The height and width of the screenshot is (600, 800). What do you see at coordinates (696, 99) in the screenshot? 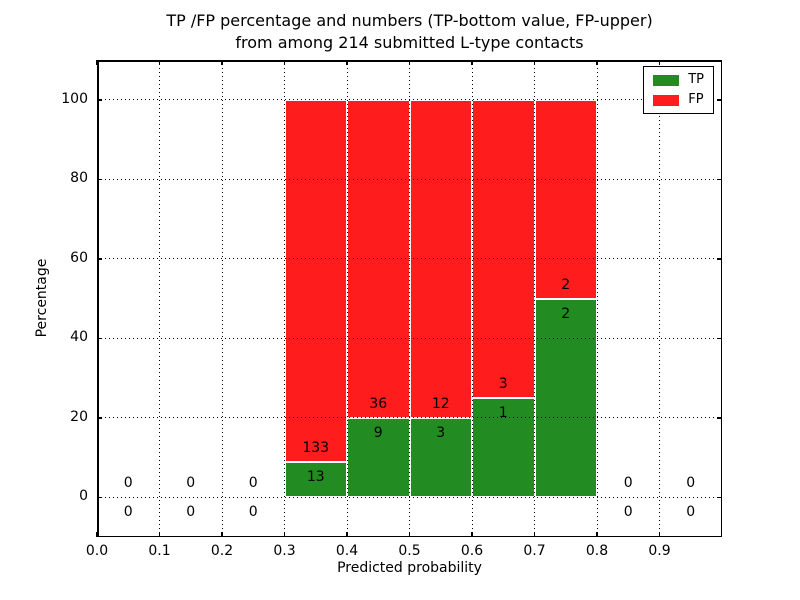
I see `legend-label-fp: FP` at bounding box center [696, 99].